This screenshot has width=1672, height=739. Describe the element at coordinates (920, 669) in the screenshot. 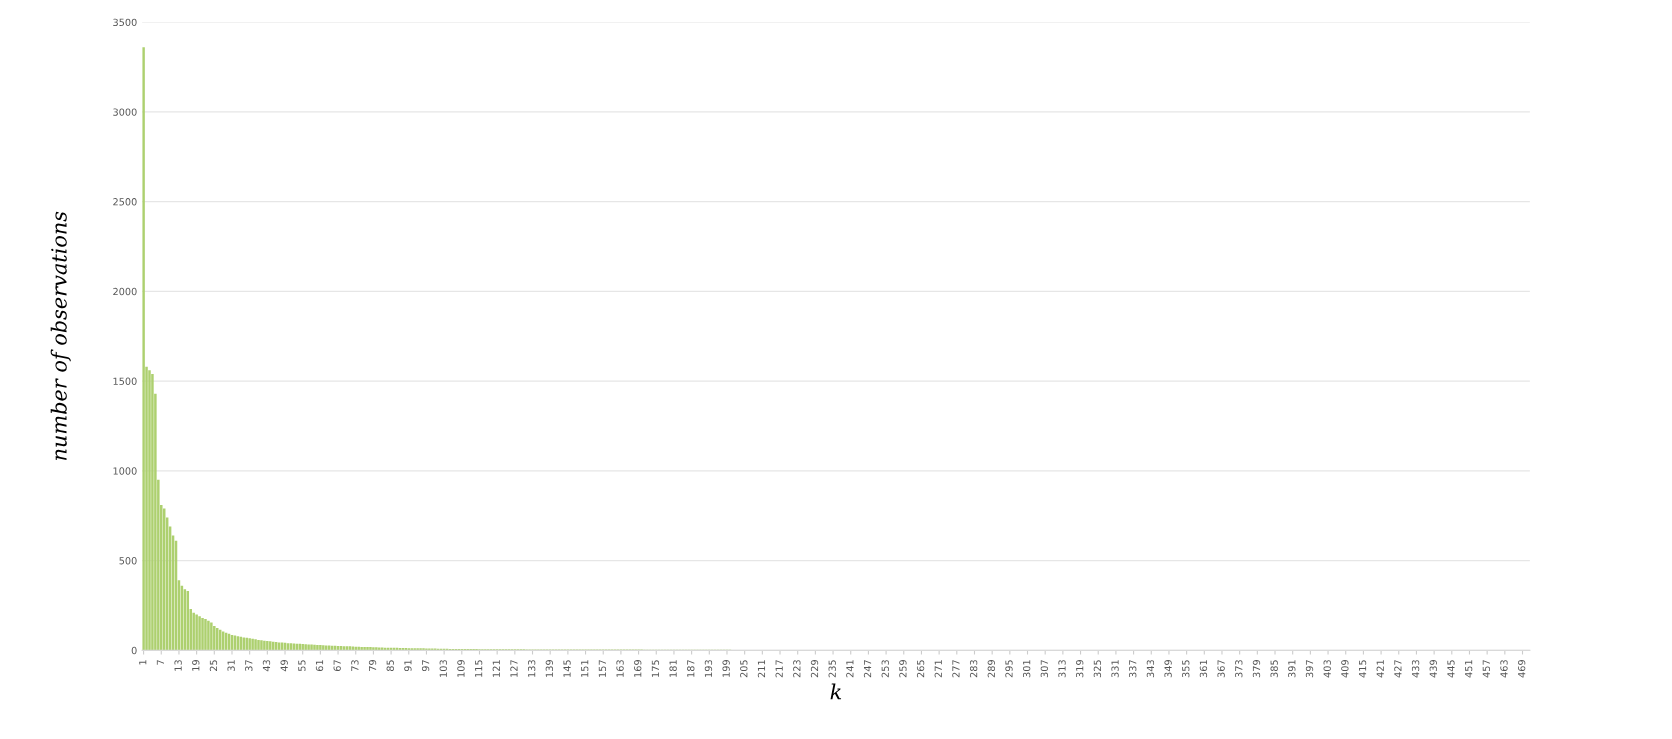

I see `x-tick-label: 265` at that location.